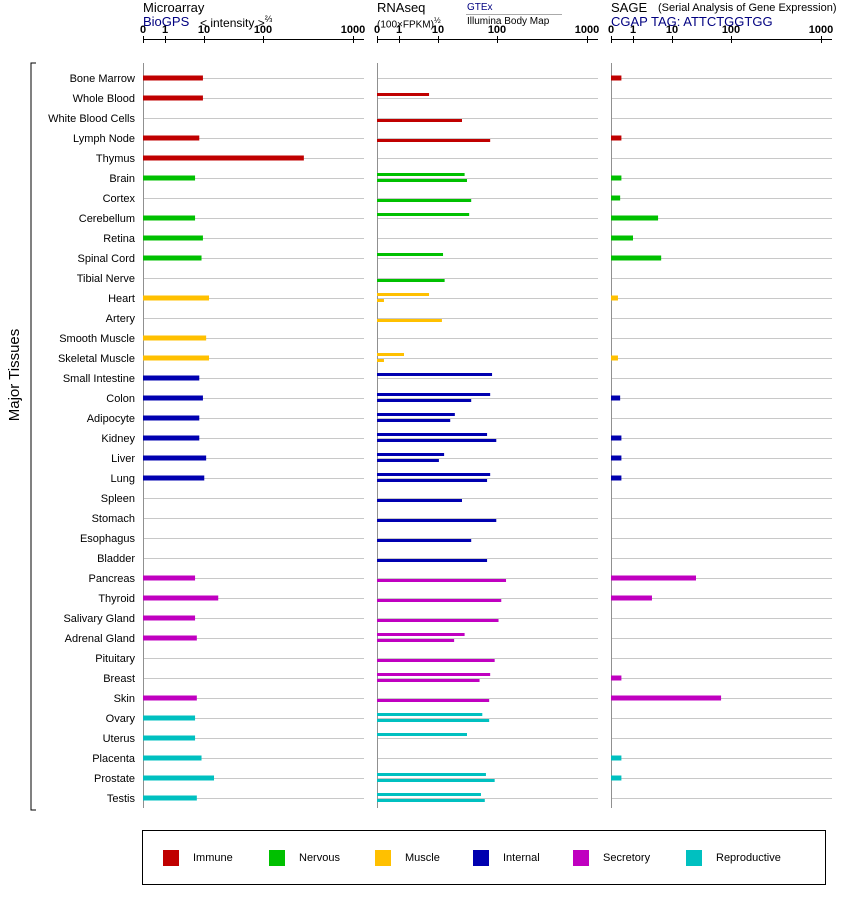 The height and width of the screenshot is (900, 842). Describe the element at coordinates (21, 436) in the screenshot. I see `tissue-bracket: Major Tissues` at that location.